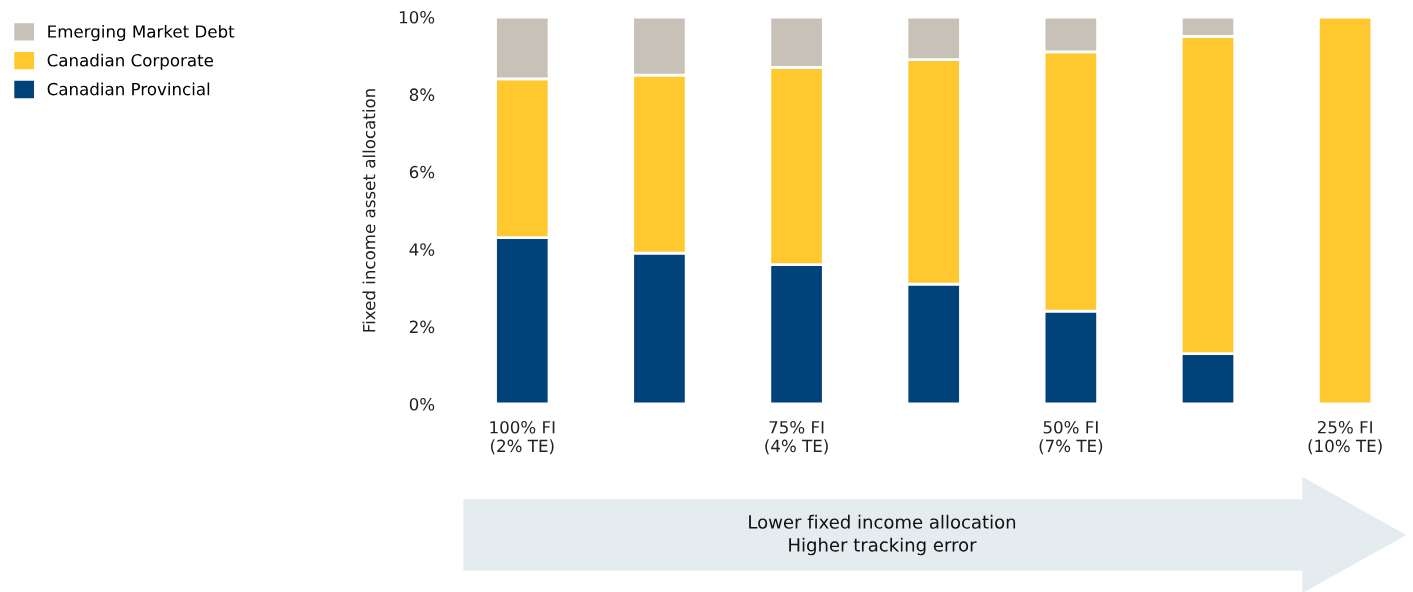  What do you see at coordinates (130, 61) in the screenshot?
I see `legend-label: Canadian Corporate` at bounding box center [130, 61].